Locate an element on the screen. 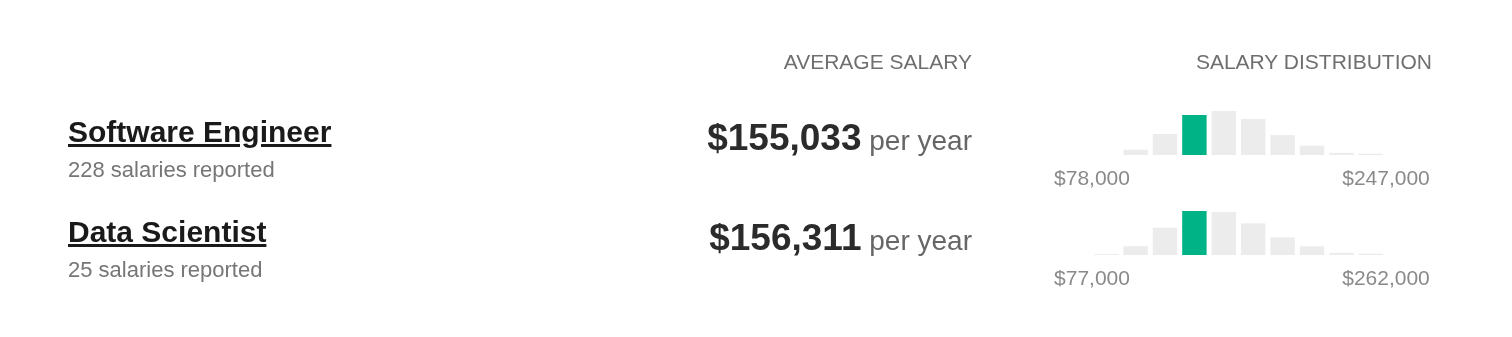  text: Software Engineer is located at coordinates (200, 132).